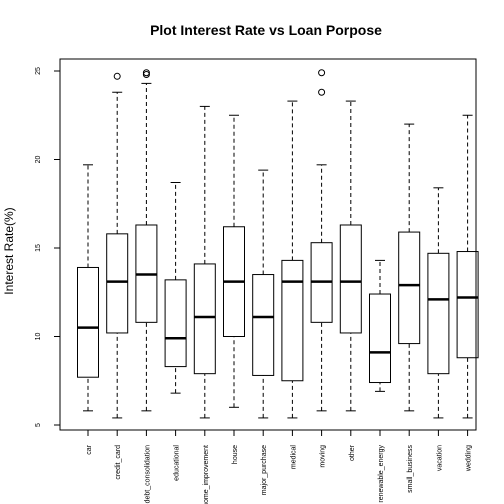 This screenshot has width=504, height=504. I want to click on box-car, so click(88, 288).